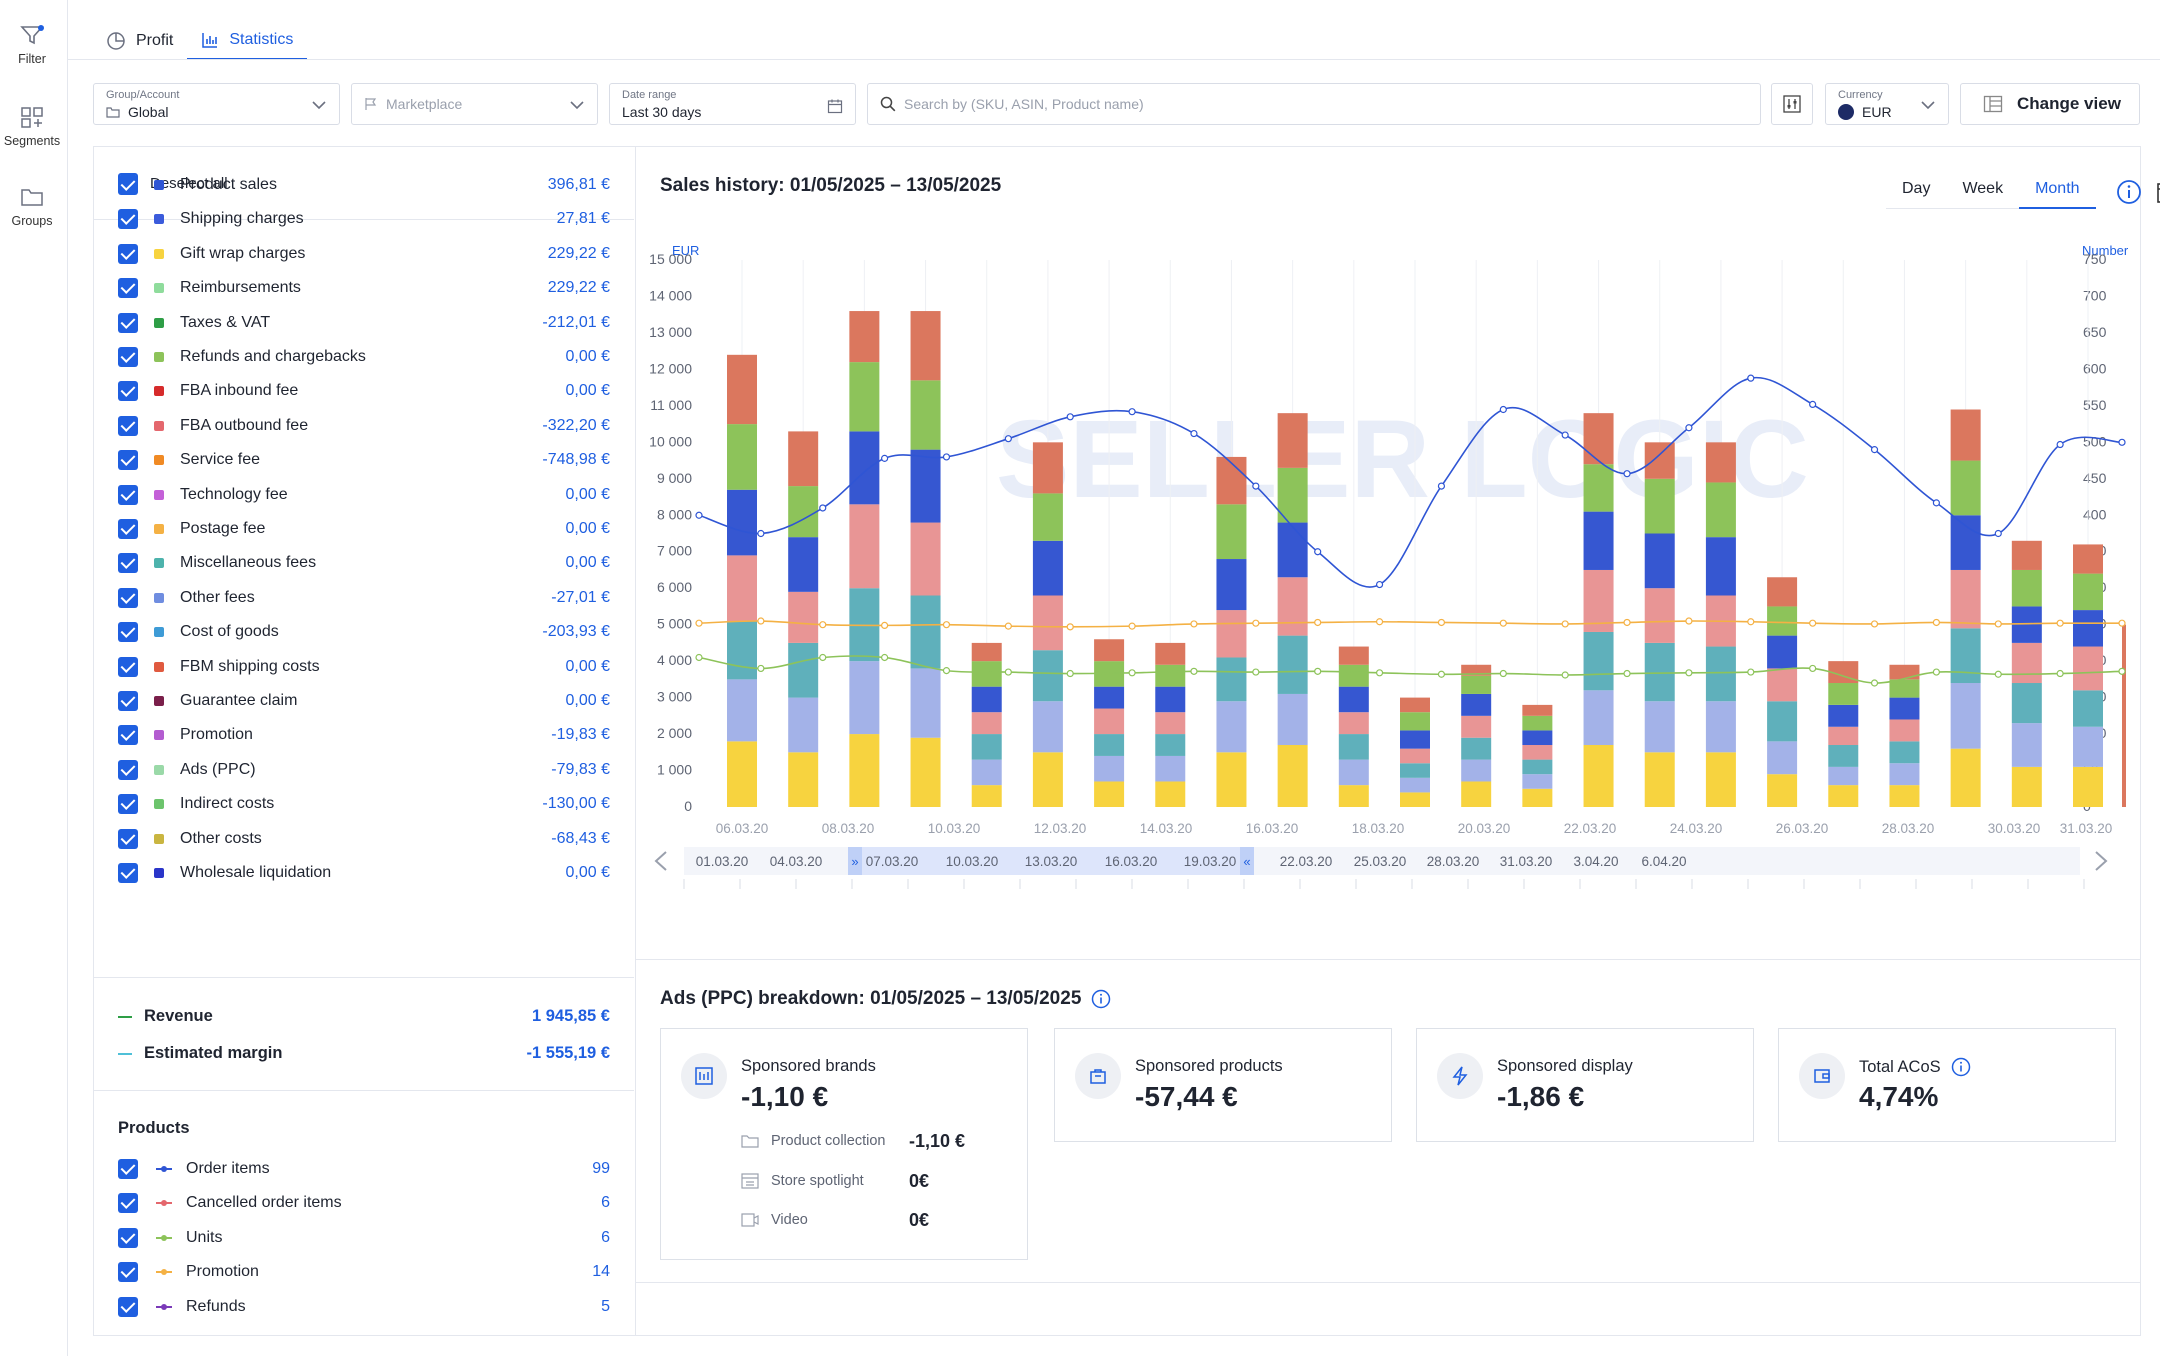 The height and width of the screenshot is (1356, 2160). What do you see at coordinates (364, 1272) in the screenshot?
I see `product-metric-row: Promotion 14` at bounding box center [364, 1272].